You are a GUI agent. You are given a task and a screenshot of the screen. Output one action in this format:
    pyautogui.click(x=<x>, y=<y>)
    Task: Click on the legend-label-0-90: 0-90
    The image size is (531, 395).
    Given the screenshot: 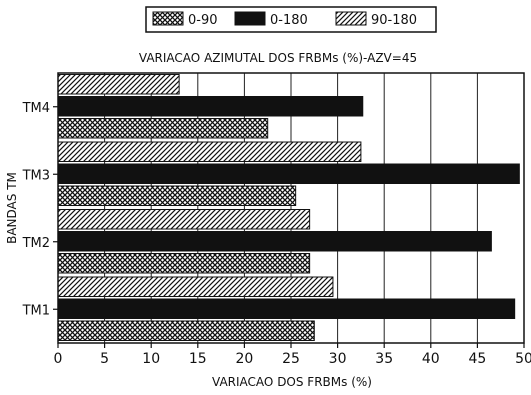 What is the action you would take?
    pyautogui.click(x=203, y=20)
    